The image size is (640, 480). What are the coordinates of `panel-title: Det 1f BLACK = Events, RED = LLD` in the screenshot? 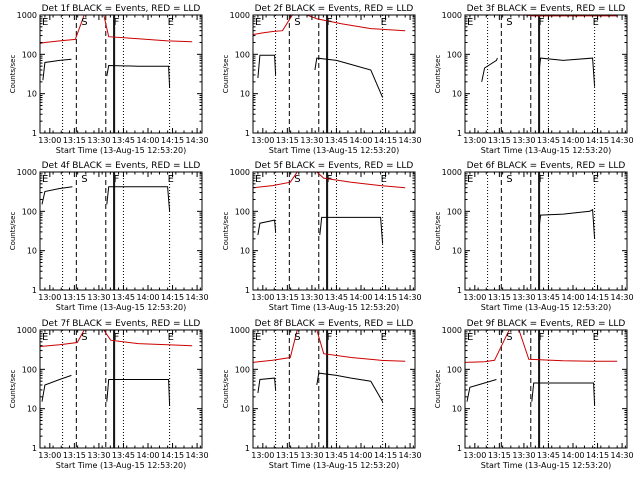 It's located at (121, 9).